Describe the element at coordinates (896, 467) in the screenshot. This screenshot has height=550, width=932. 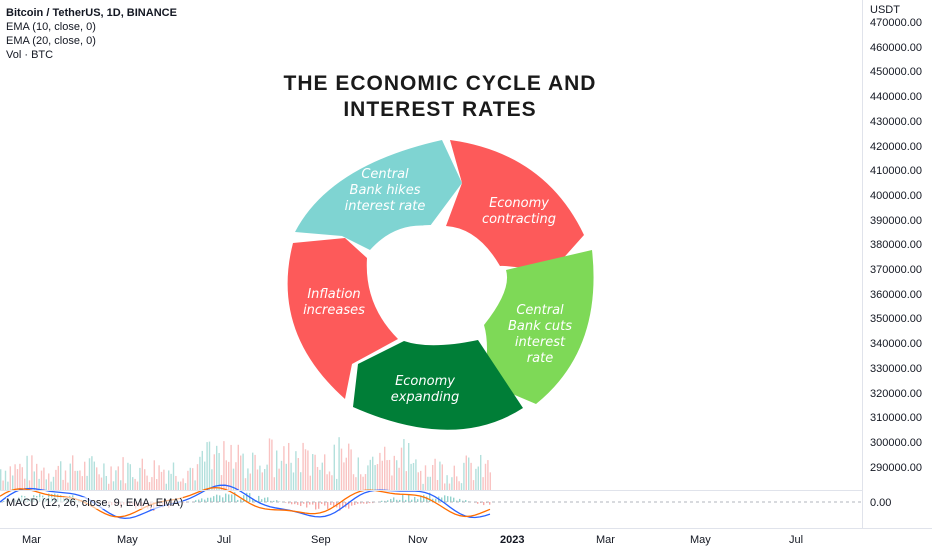
I see `price-label: 290000.00` at that location.